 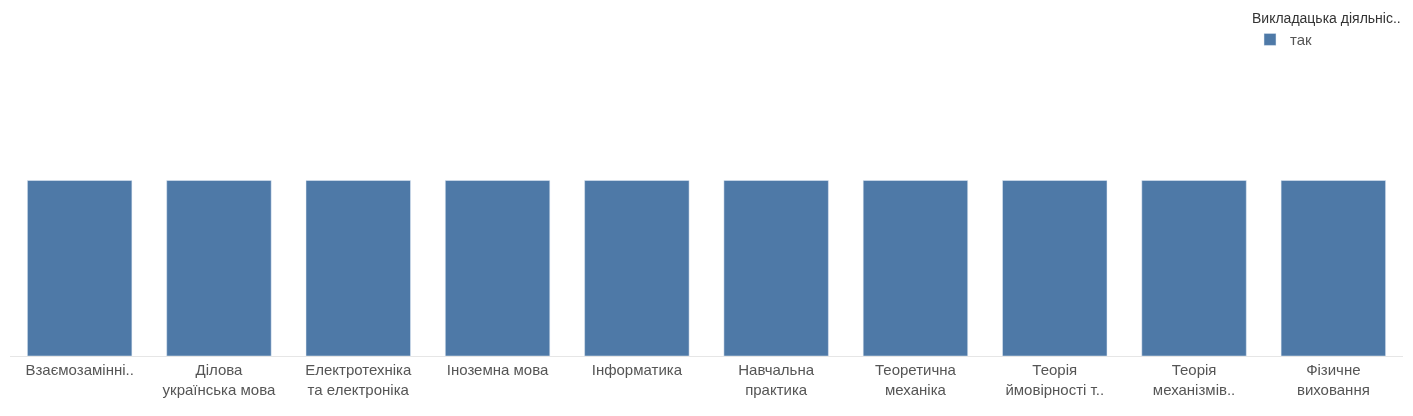 What do you see at coordinates (776, 379) in the screenshot?
I see `x-tick-label: Навчальна практика` at bounding box center [776, 379].